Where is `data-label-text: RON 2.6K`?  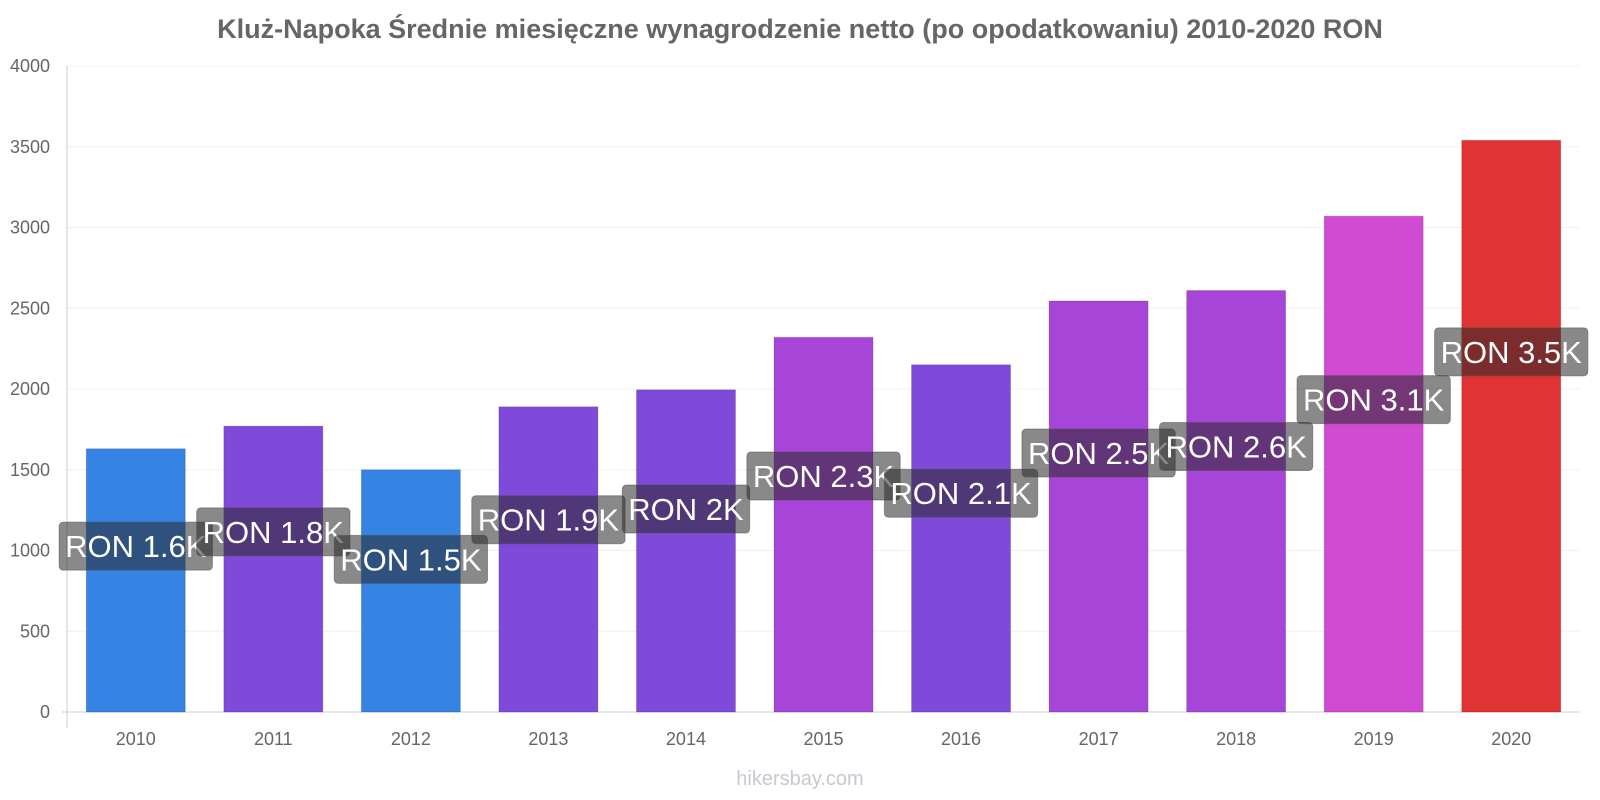 data-label-text: RON 2.6K is located at coordinates (1236, 446).